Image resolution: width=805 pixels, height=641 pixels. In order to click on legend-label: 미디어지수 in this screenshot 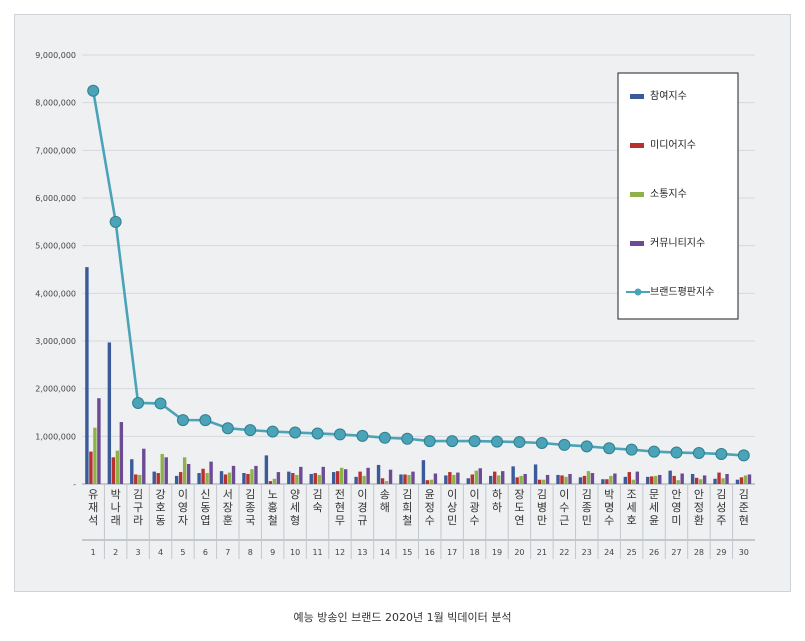, I will do `click(673, 145)`.